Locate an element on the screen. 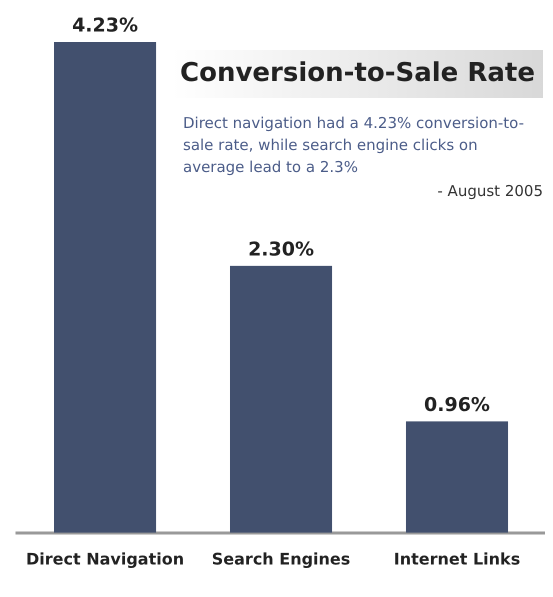  annotation: - August 2005 is located at coordinates (489, 191).